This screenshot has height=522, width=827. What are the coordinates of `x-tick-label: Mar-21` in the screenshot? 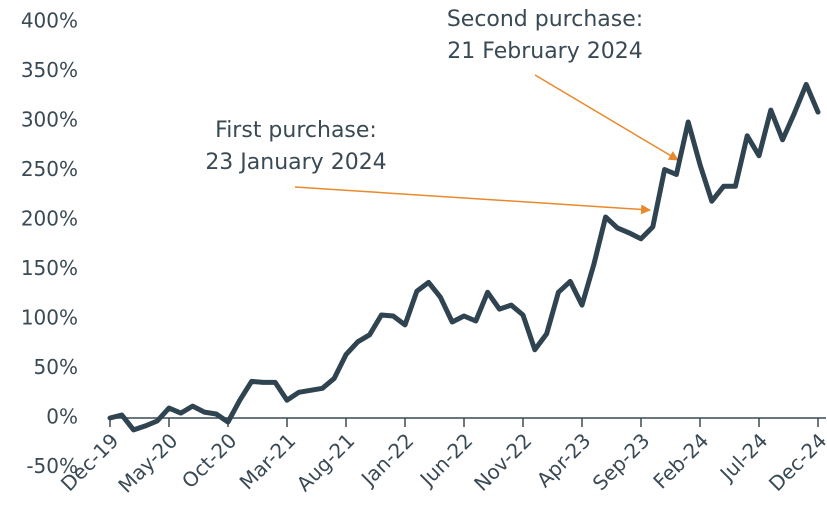 It's located at (268, 461).